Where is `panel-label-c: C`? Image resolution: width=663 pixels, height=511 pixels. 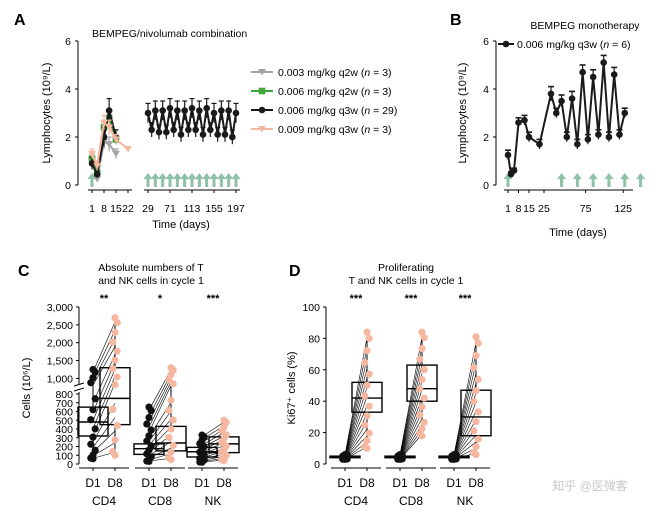
panel-label-c: C is located at coordinates (24, 271).